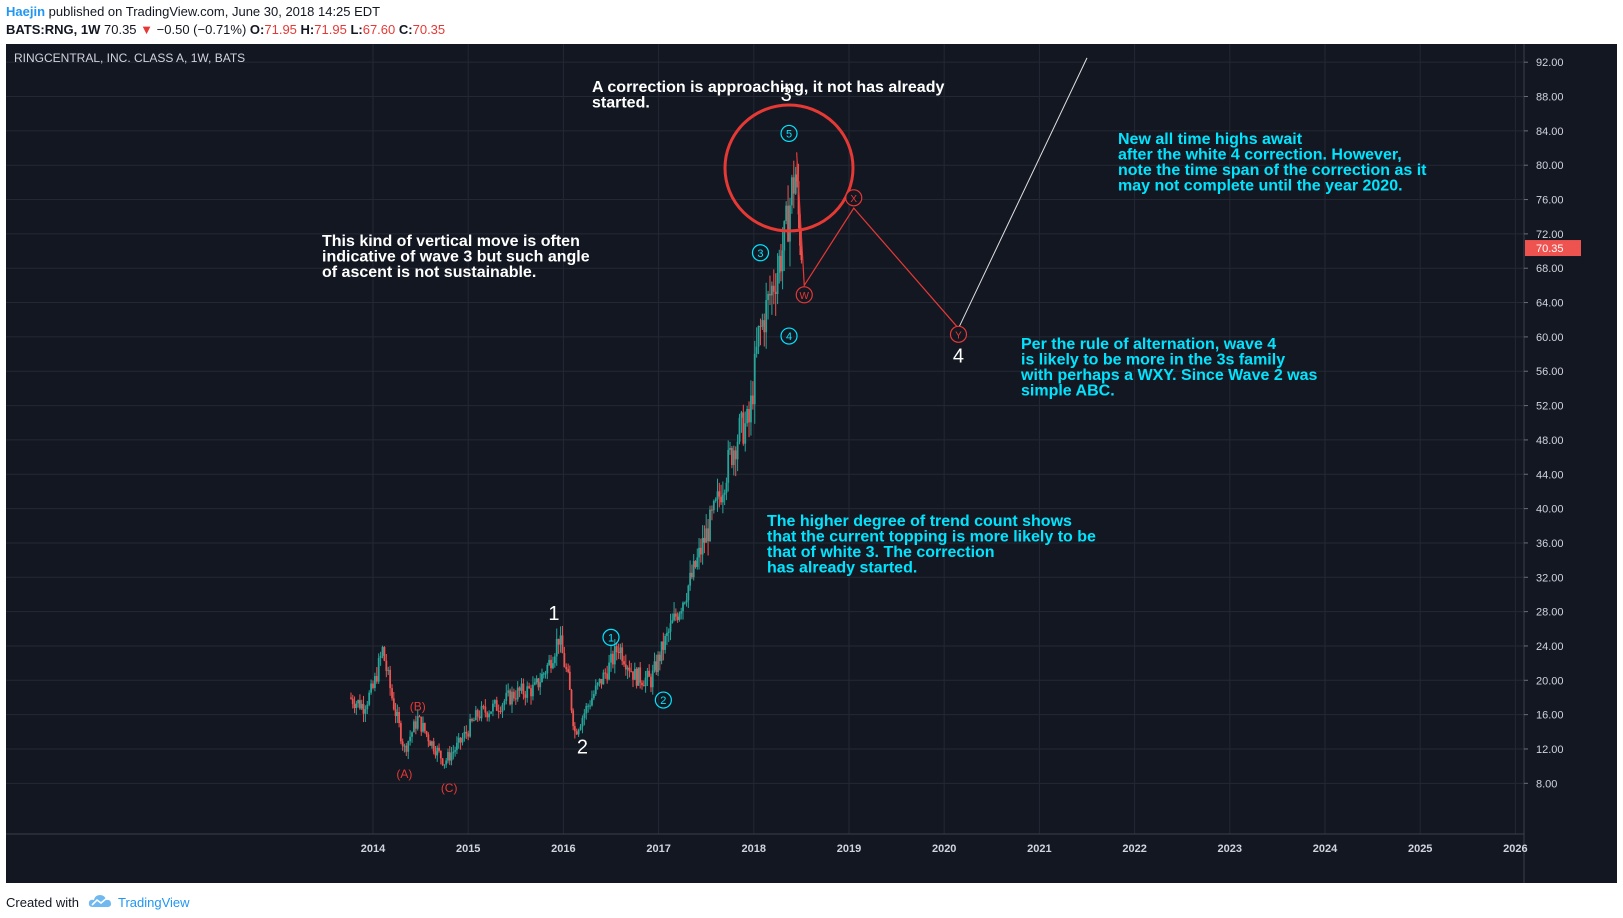 This screenshot has width=1623, height=918. I want to click on time-tick-label: 2021, so click(1039, 849).